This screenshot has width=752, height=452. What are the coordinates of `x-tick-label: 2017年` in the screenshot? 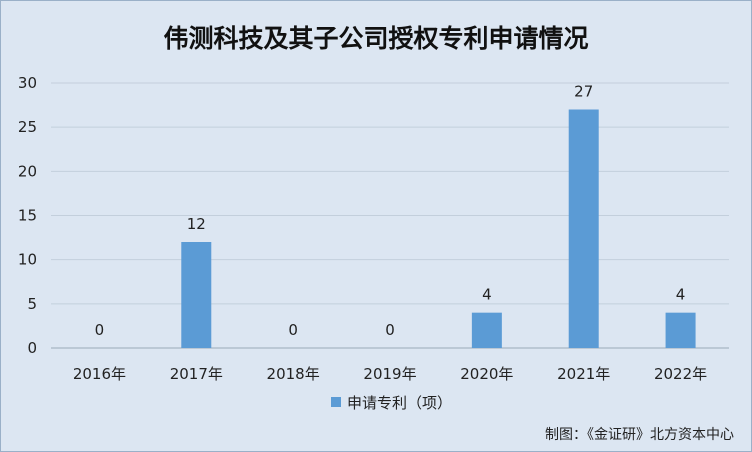 It's located at (196, 374).